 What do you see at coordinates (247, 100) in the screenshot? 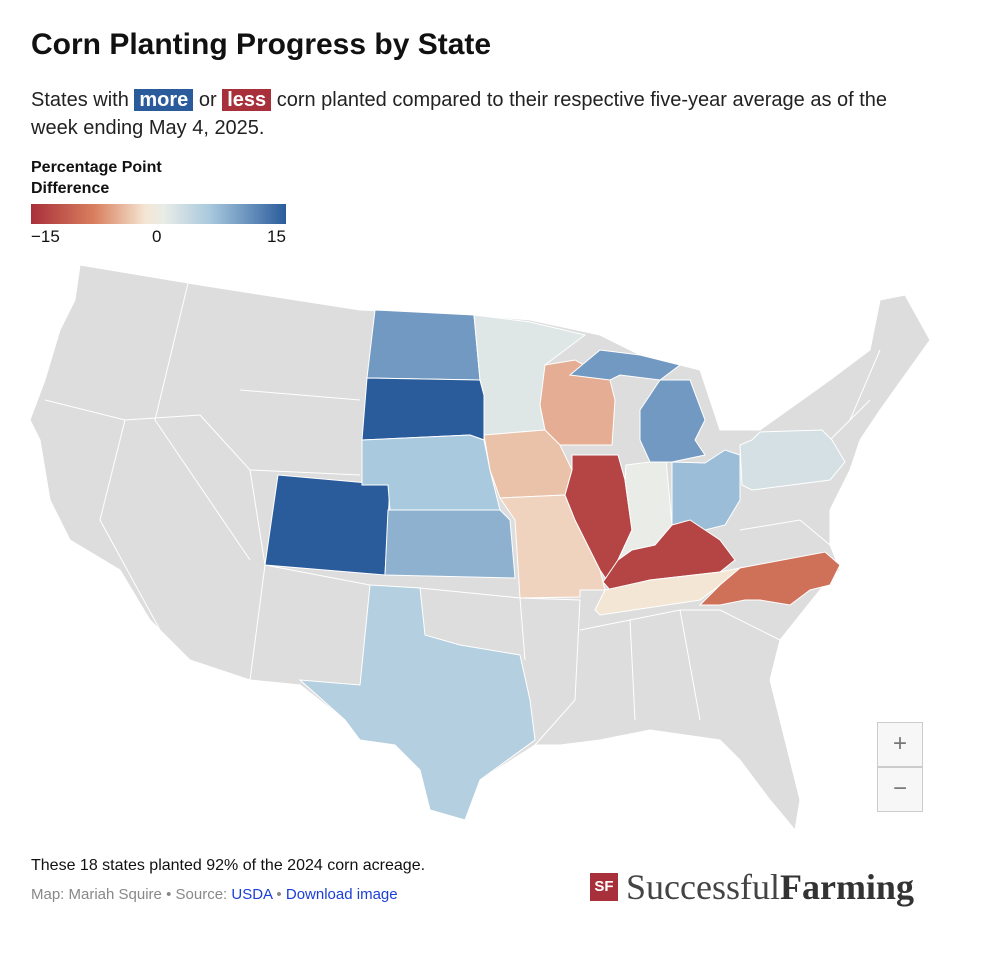
I see `less-tag: less` at bounding box center [247, 100].